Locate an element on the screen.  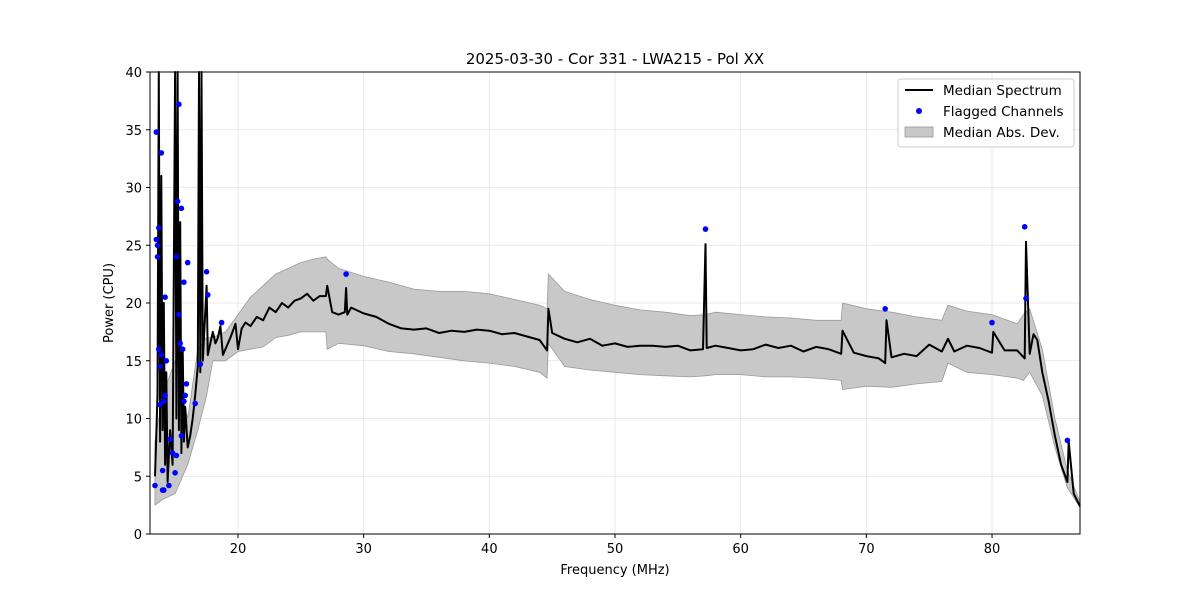
x-tick-label: 60 is located at coordinates (740, 549).